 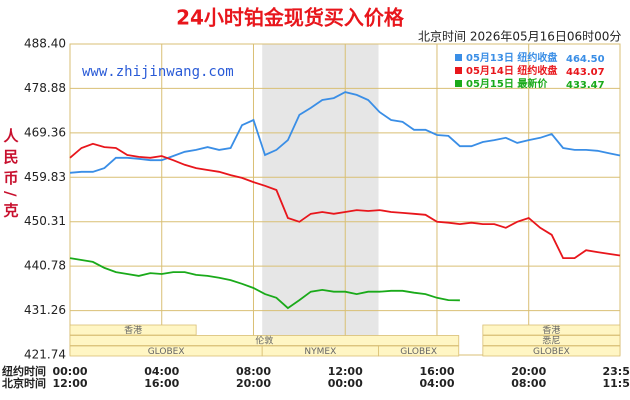 I want to click on y-axis-title: 人民币/克, so click(x=11, y=175).